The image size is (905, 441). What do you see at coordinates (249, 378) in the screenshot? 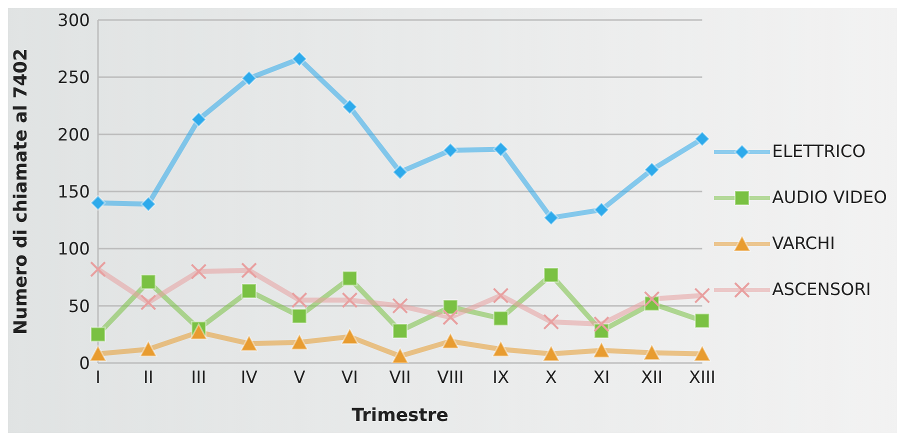
I see `x-tick-label: IV` at bounding box center [249, 378].